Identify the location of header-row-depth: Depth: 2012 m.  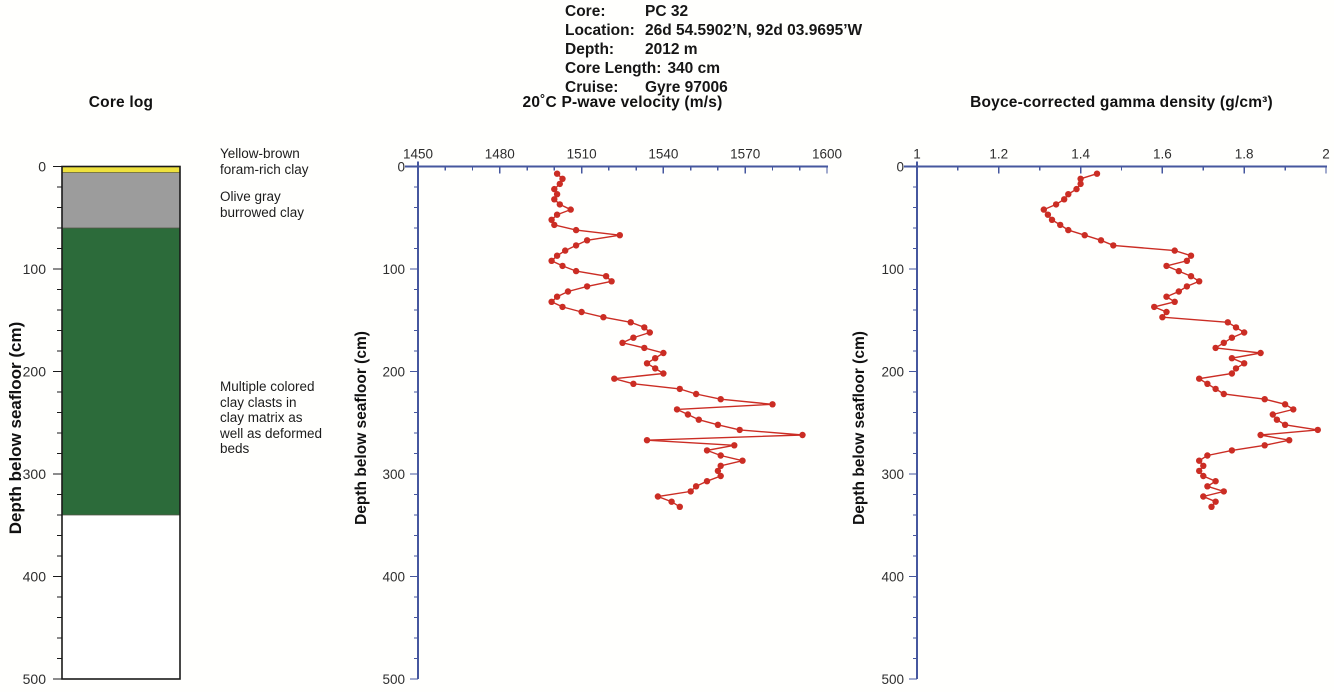
(713, 49).